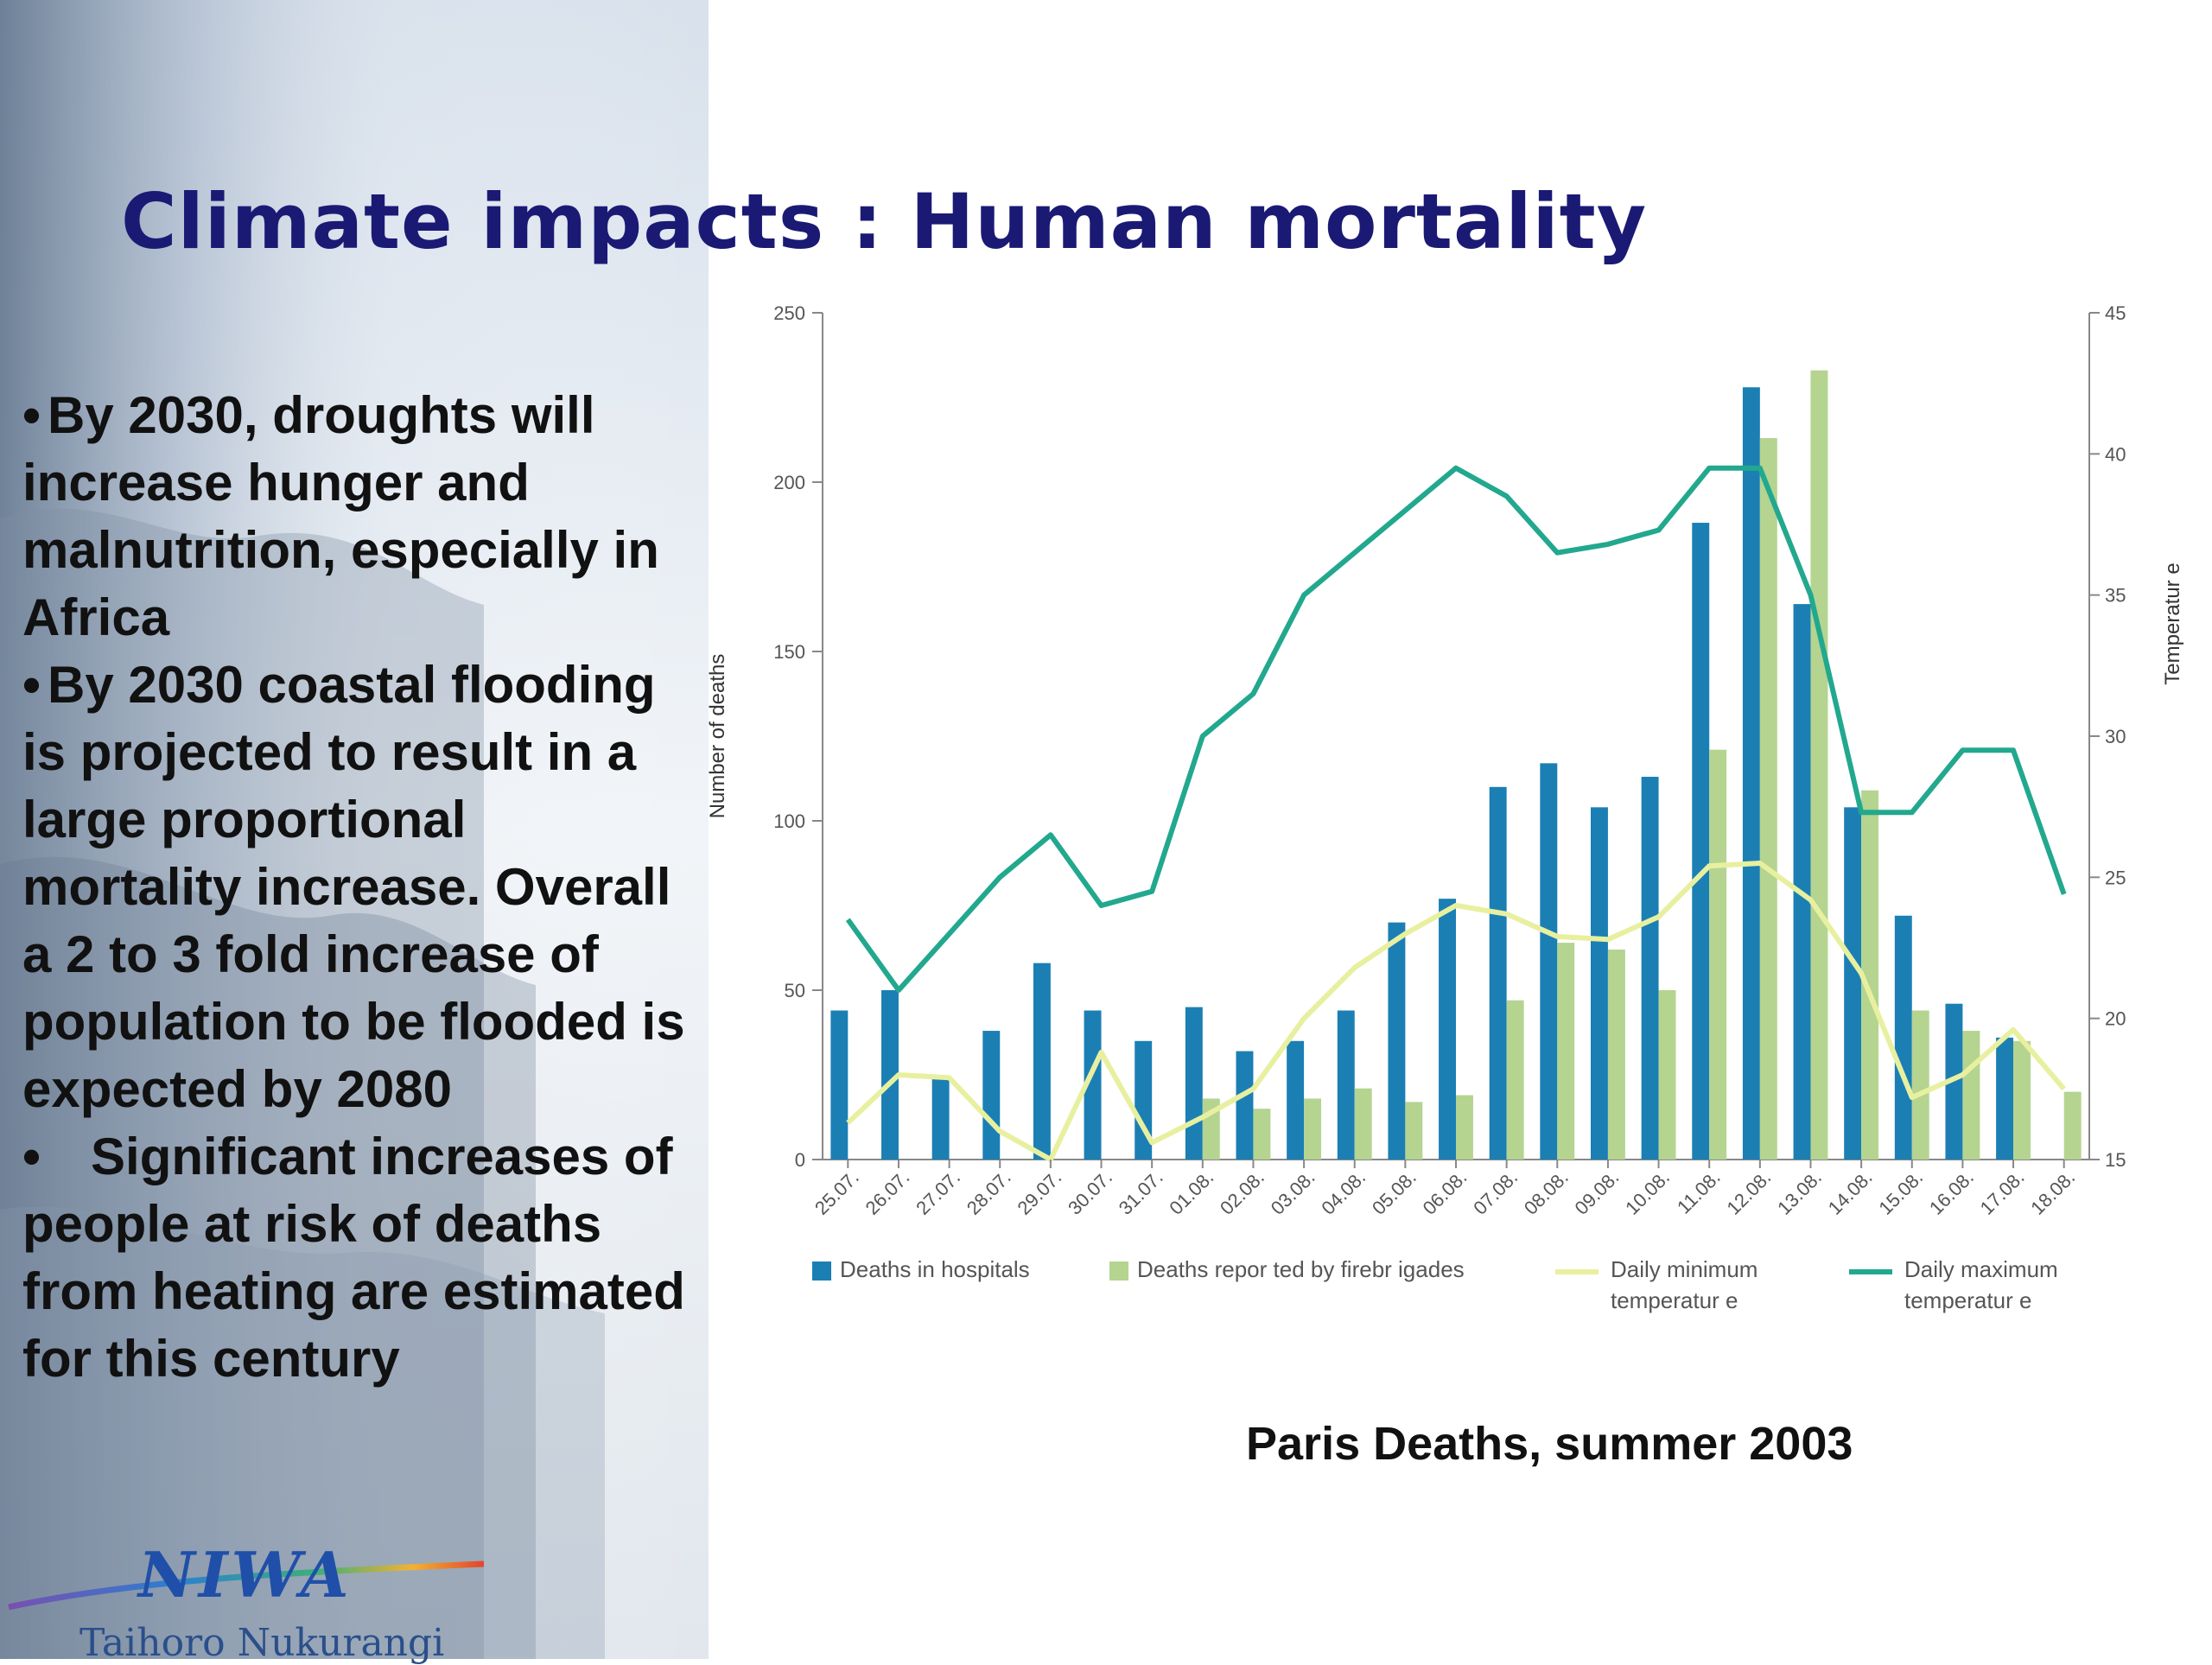 The height and width of the screenshot is (1665, 2212). Describe the element at coordinates (938, 1192) in the screenshot. I see `x-tick-label: 27.07.` at that location.